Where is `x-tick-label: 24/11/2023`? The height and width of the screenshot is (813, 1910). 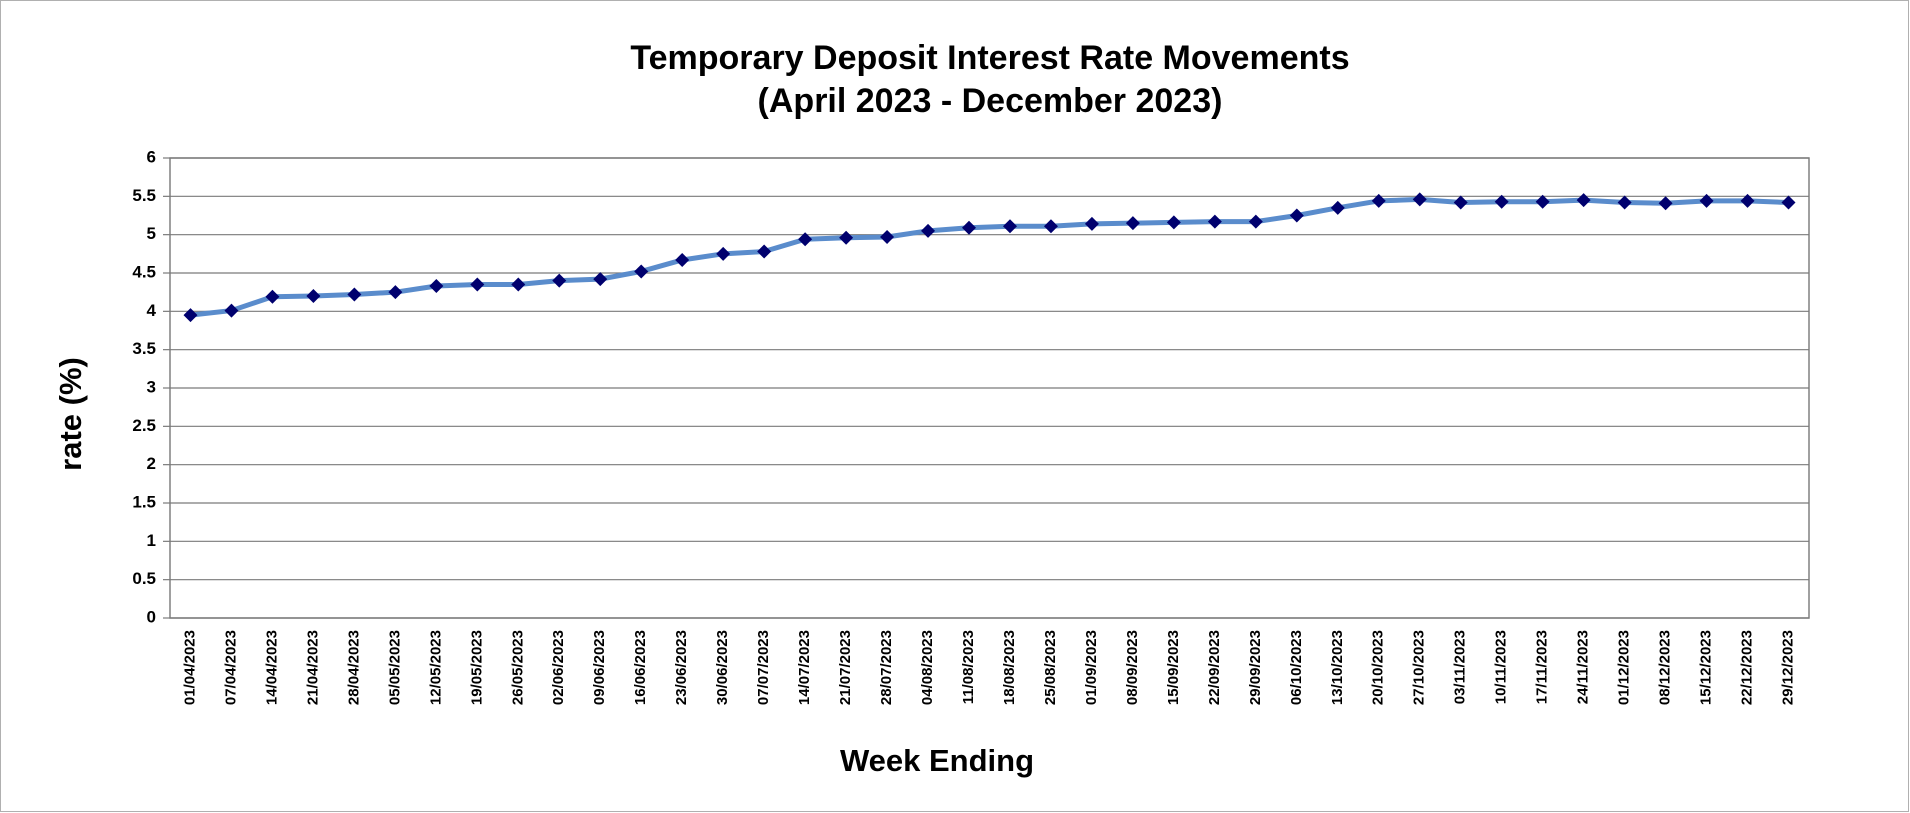
x-tick-label: 24/11/2023 is located at coordinates (1583, 667).